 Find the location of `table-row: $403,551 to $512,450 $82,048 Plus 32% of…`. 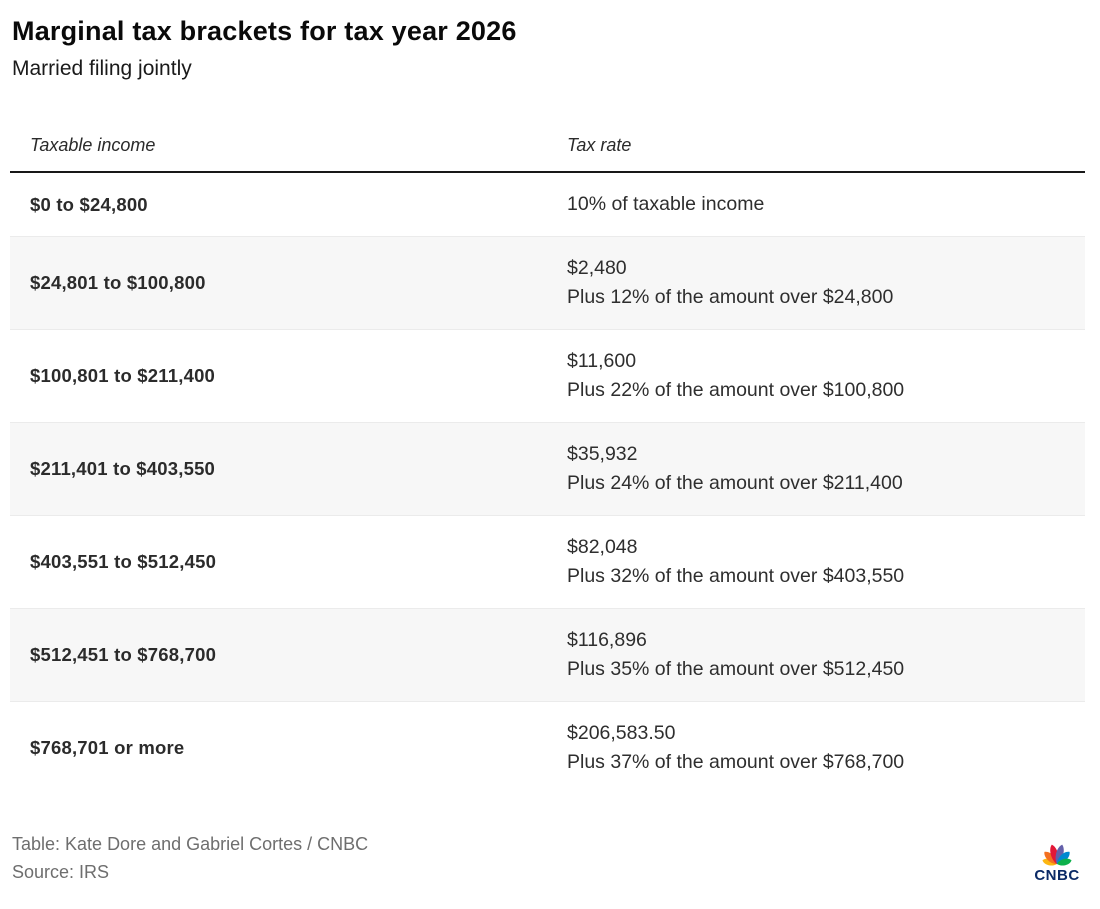

table-row: $403,551 to $512,450 $82,048 Plus 32% of… is located at coordinates (547, 562).